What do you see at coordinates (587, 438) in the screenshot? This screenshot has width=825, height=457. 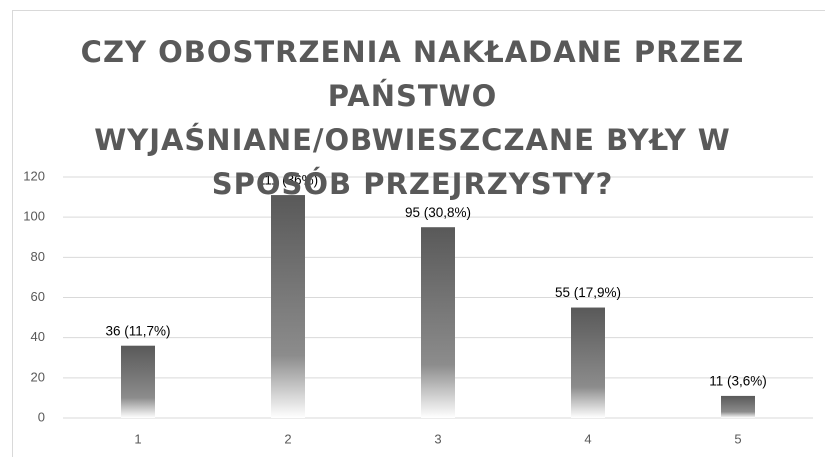 I see `x-tick-label: 4` at bounding box center [587, 438].